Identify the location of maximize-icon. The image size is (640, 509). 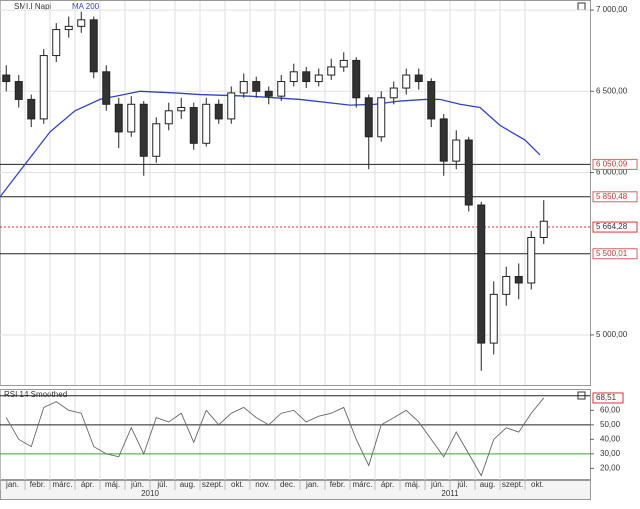
(581, 6).